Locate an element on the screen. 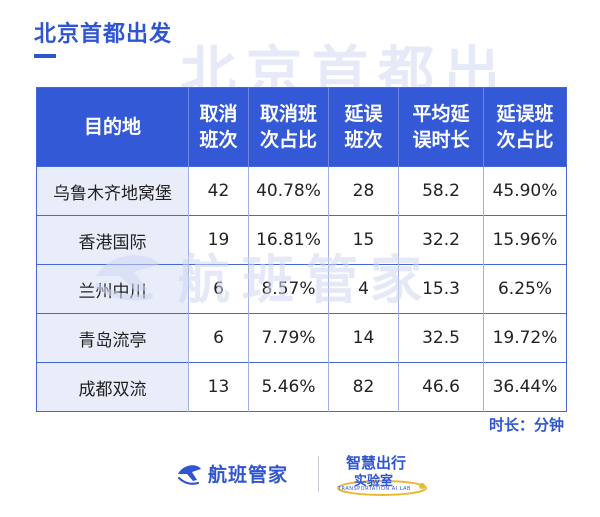 The image size is (600, 517). cell-delayed-ratio: 19.72% is located at coordinates (525, 338).